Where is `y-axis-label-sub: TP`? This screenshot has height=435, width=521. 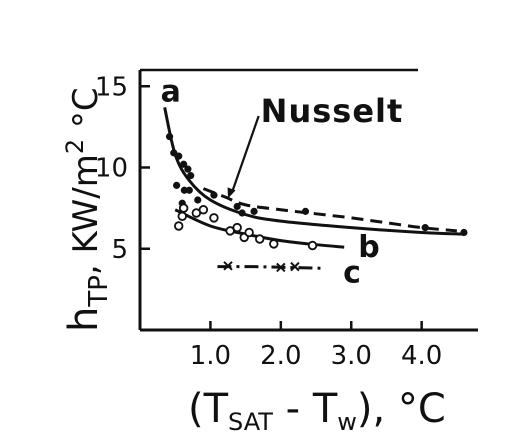 y-axis-label-sub: TP is located at coordinates (99, 291).